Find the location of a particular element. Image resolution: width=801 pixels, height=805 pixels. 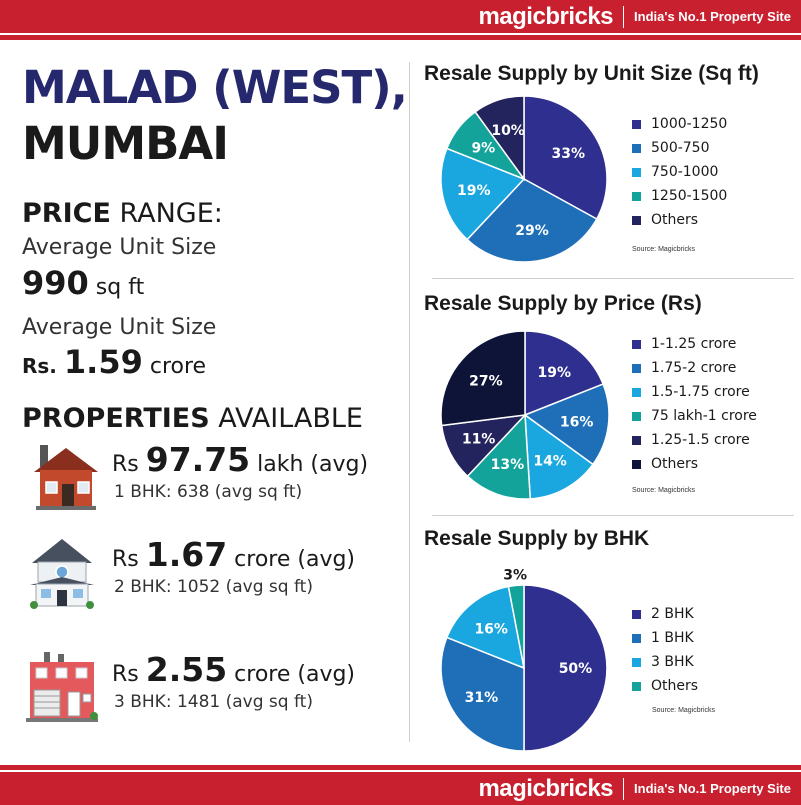

avg-unit-size-value: 990 sq ft is located at coordinates (83, 283).